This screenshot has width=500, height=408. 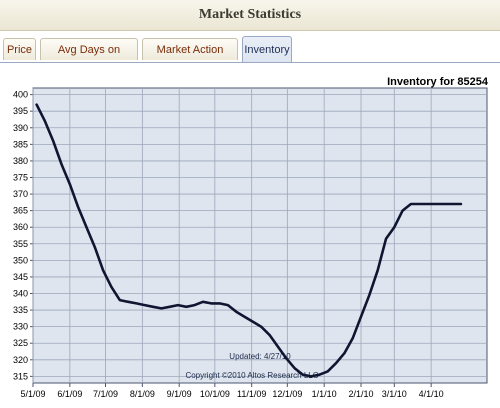 What do you see at coordinates (267, 49) in the screenshot?
I see `tab-inventory: Inventory` at bounding box center [267, 49].